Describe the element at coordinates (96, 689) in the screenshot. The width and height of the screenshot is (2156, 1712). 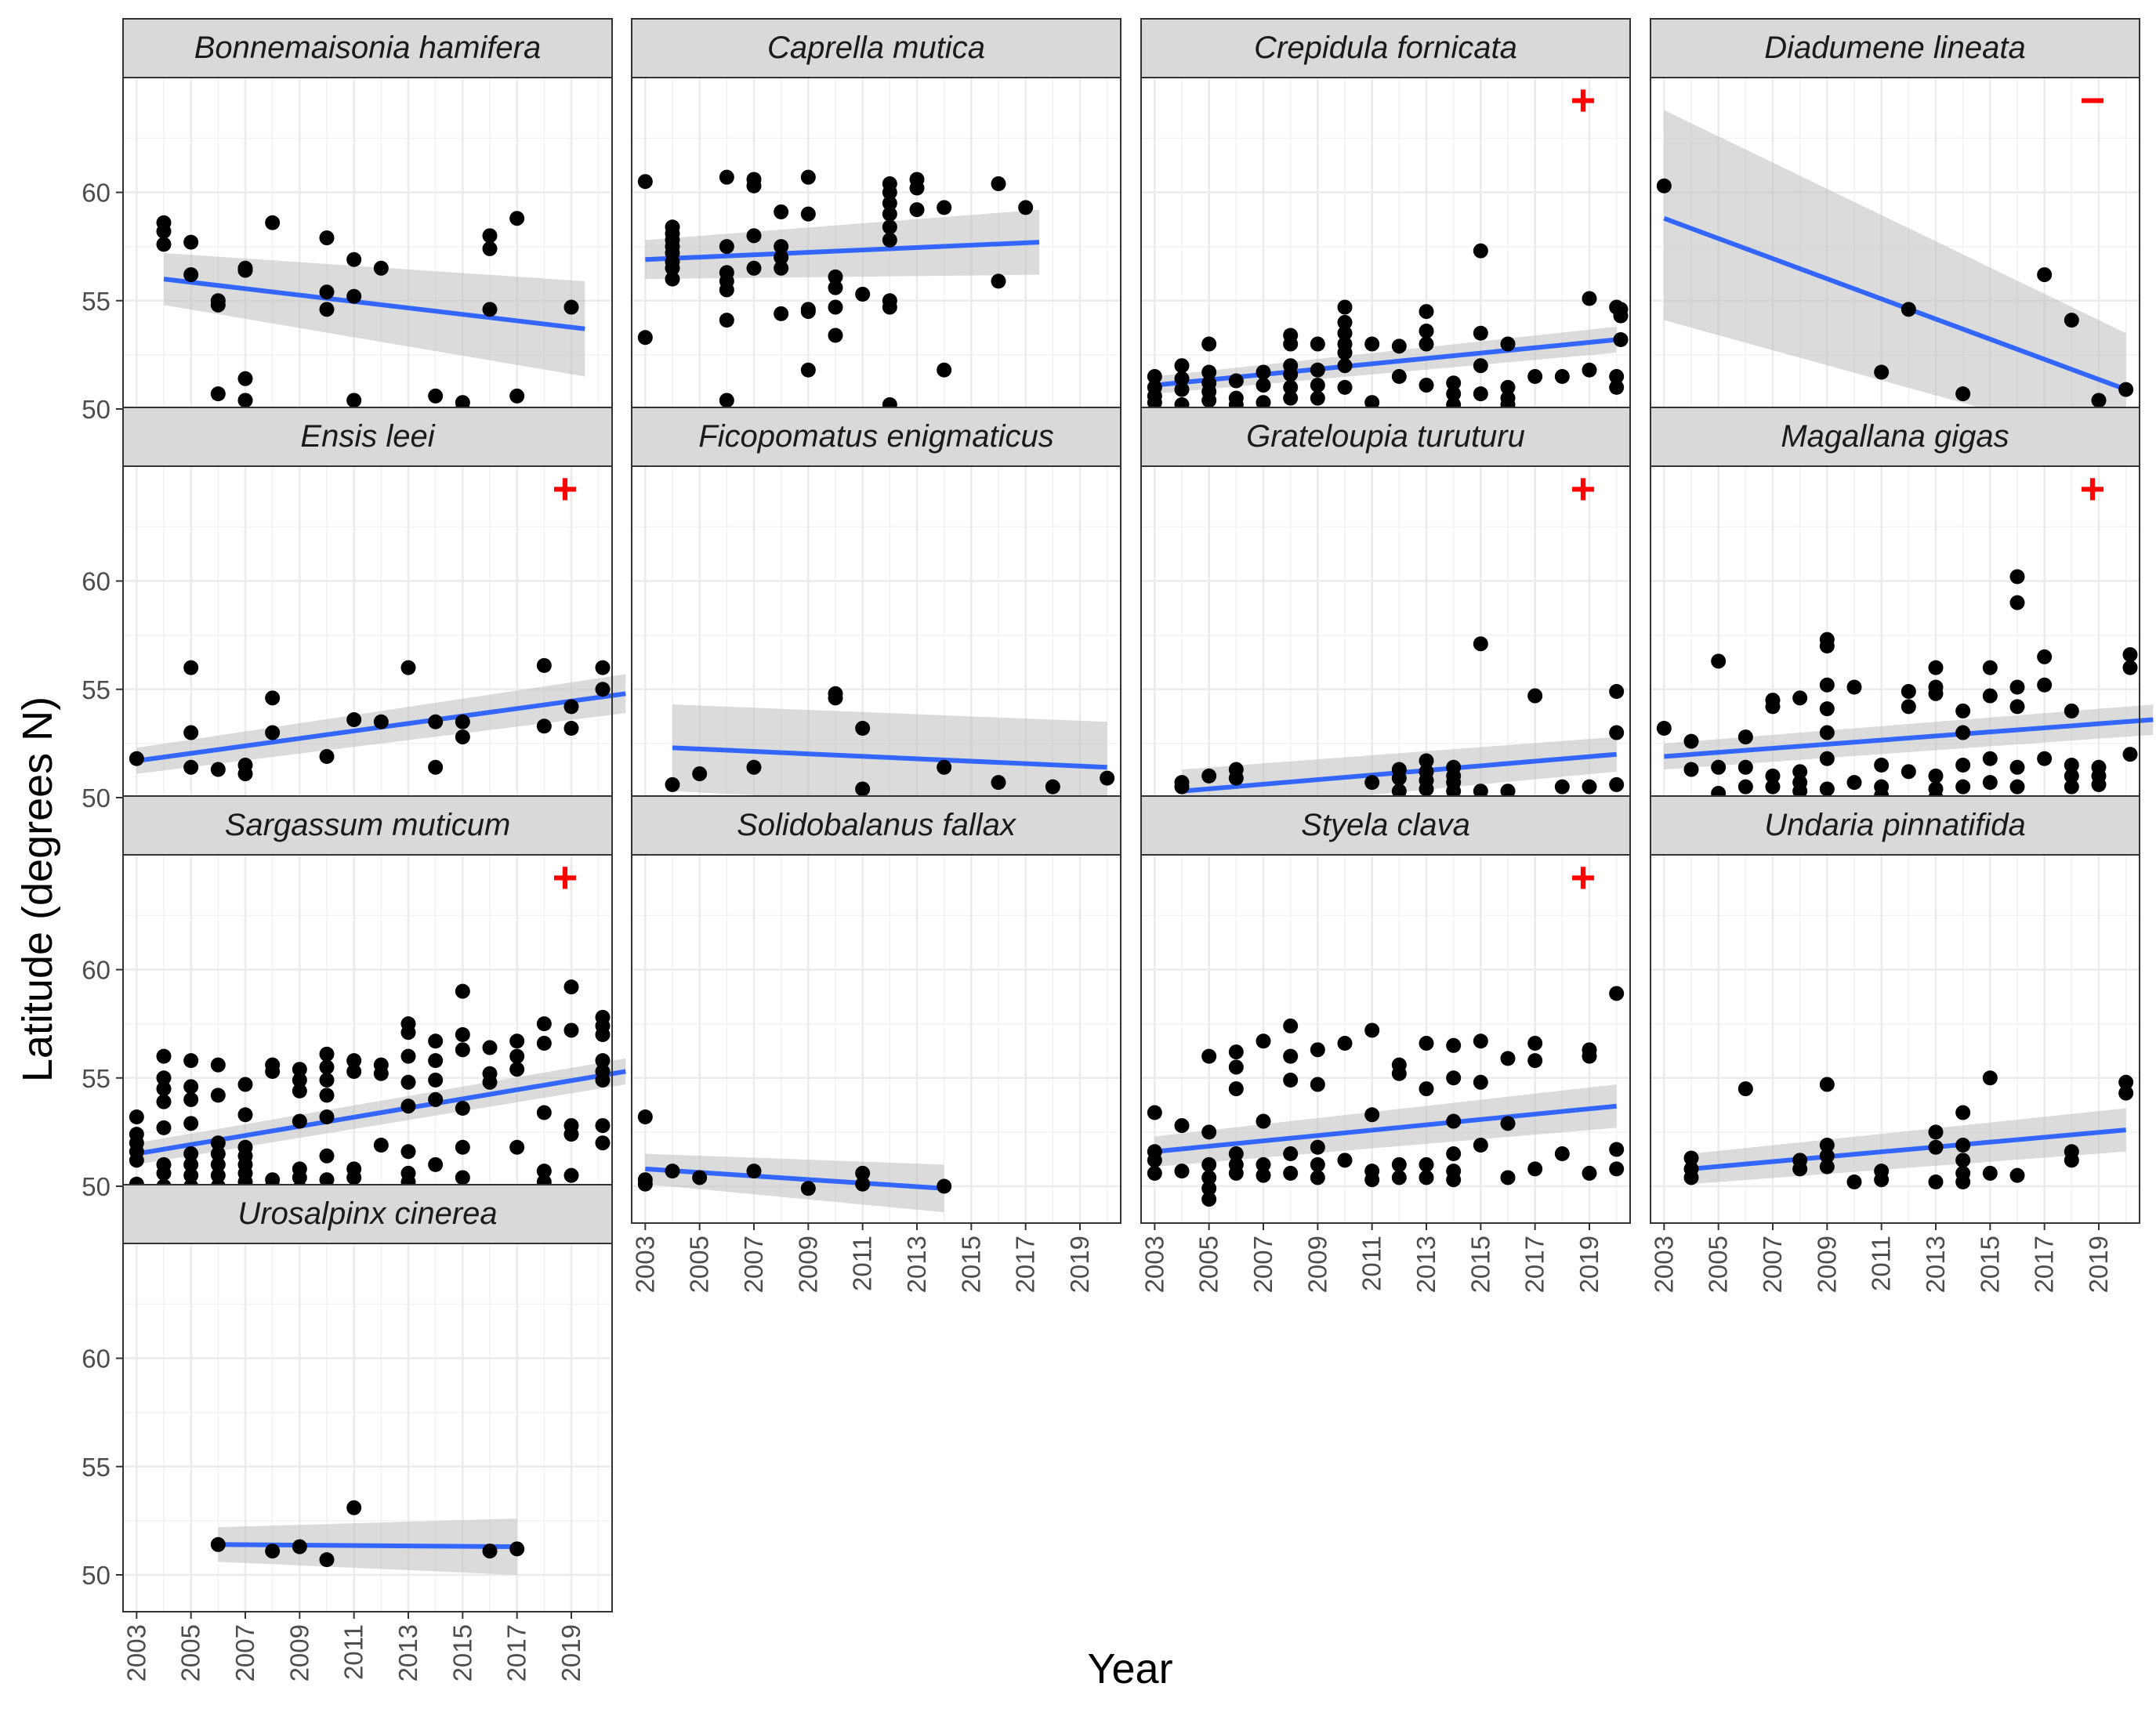
I see `y-tick-label: 55` at that location.